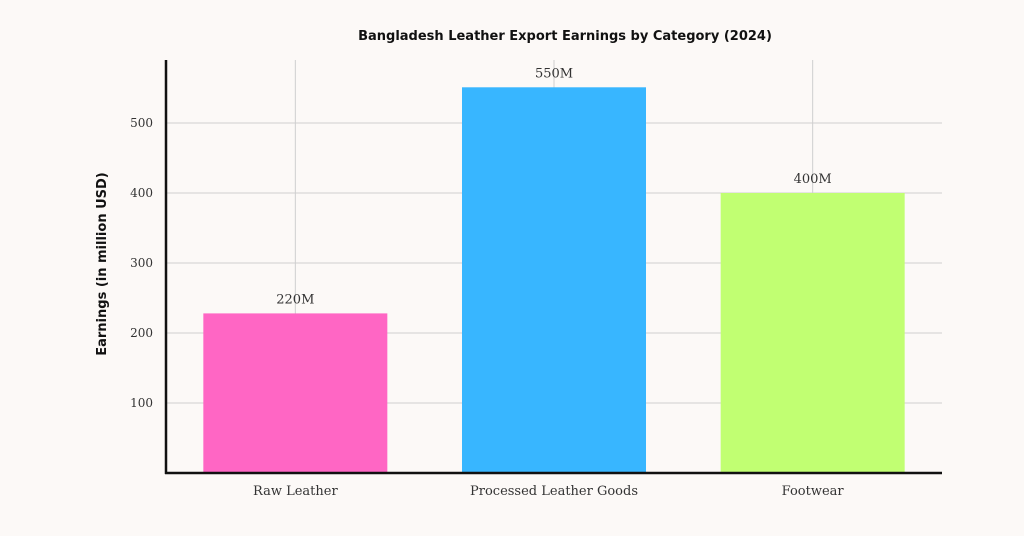 This screenshot has width=1024, height=536. I want to click on data-label: 550M, so click(554, 73).